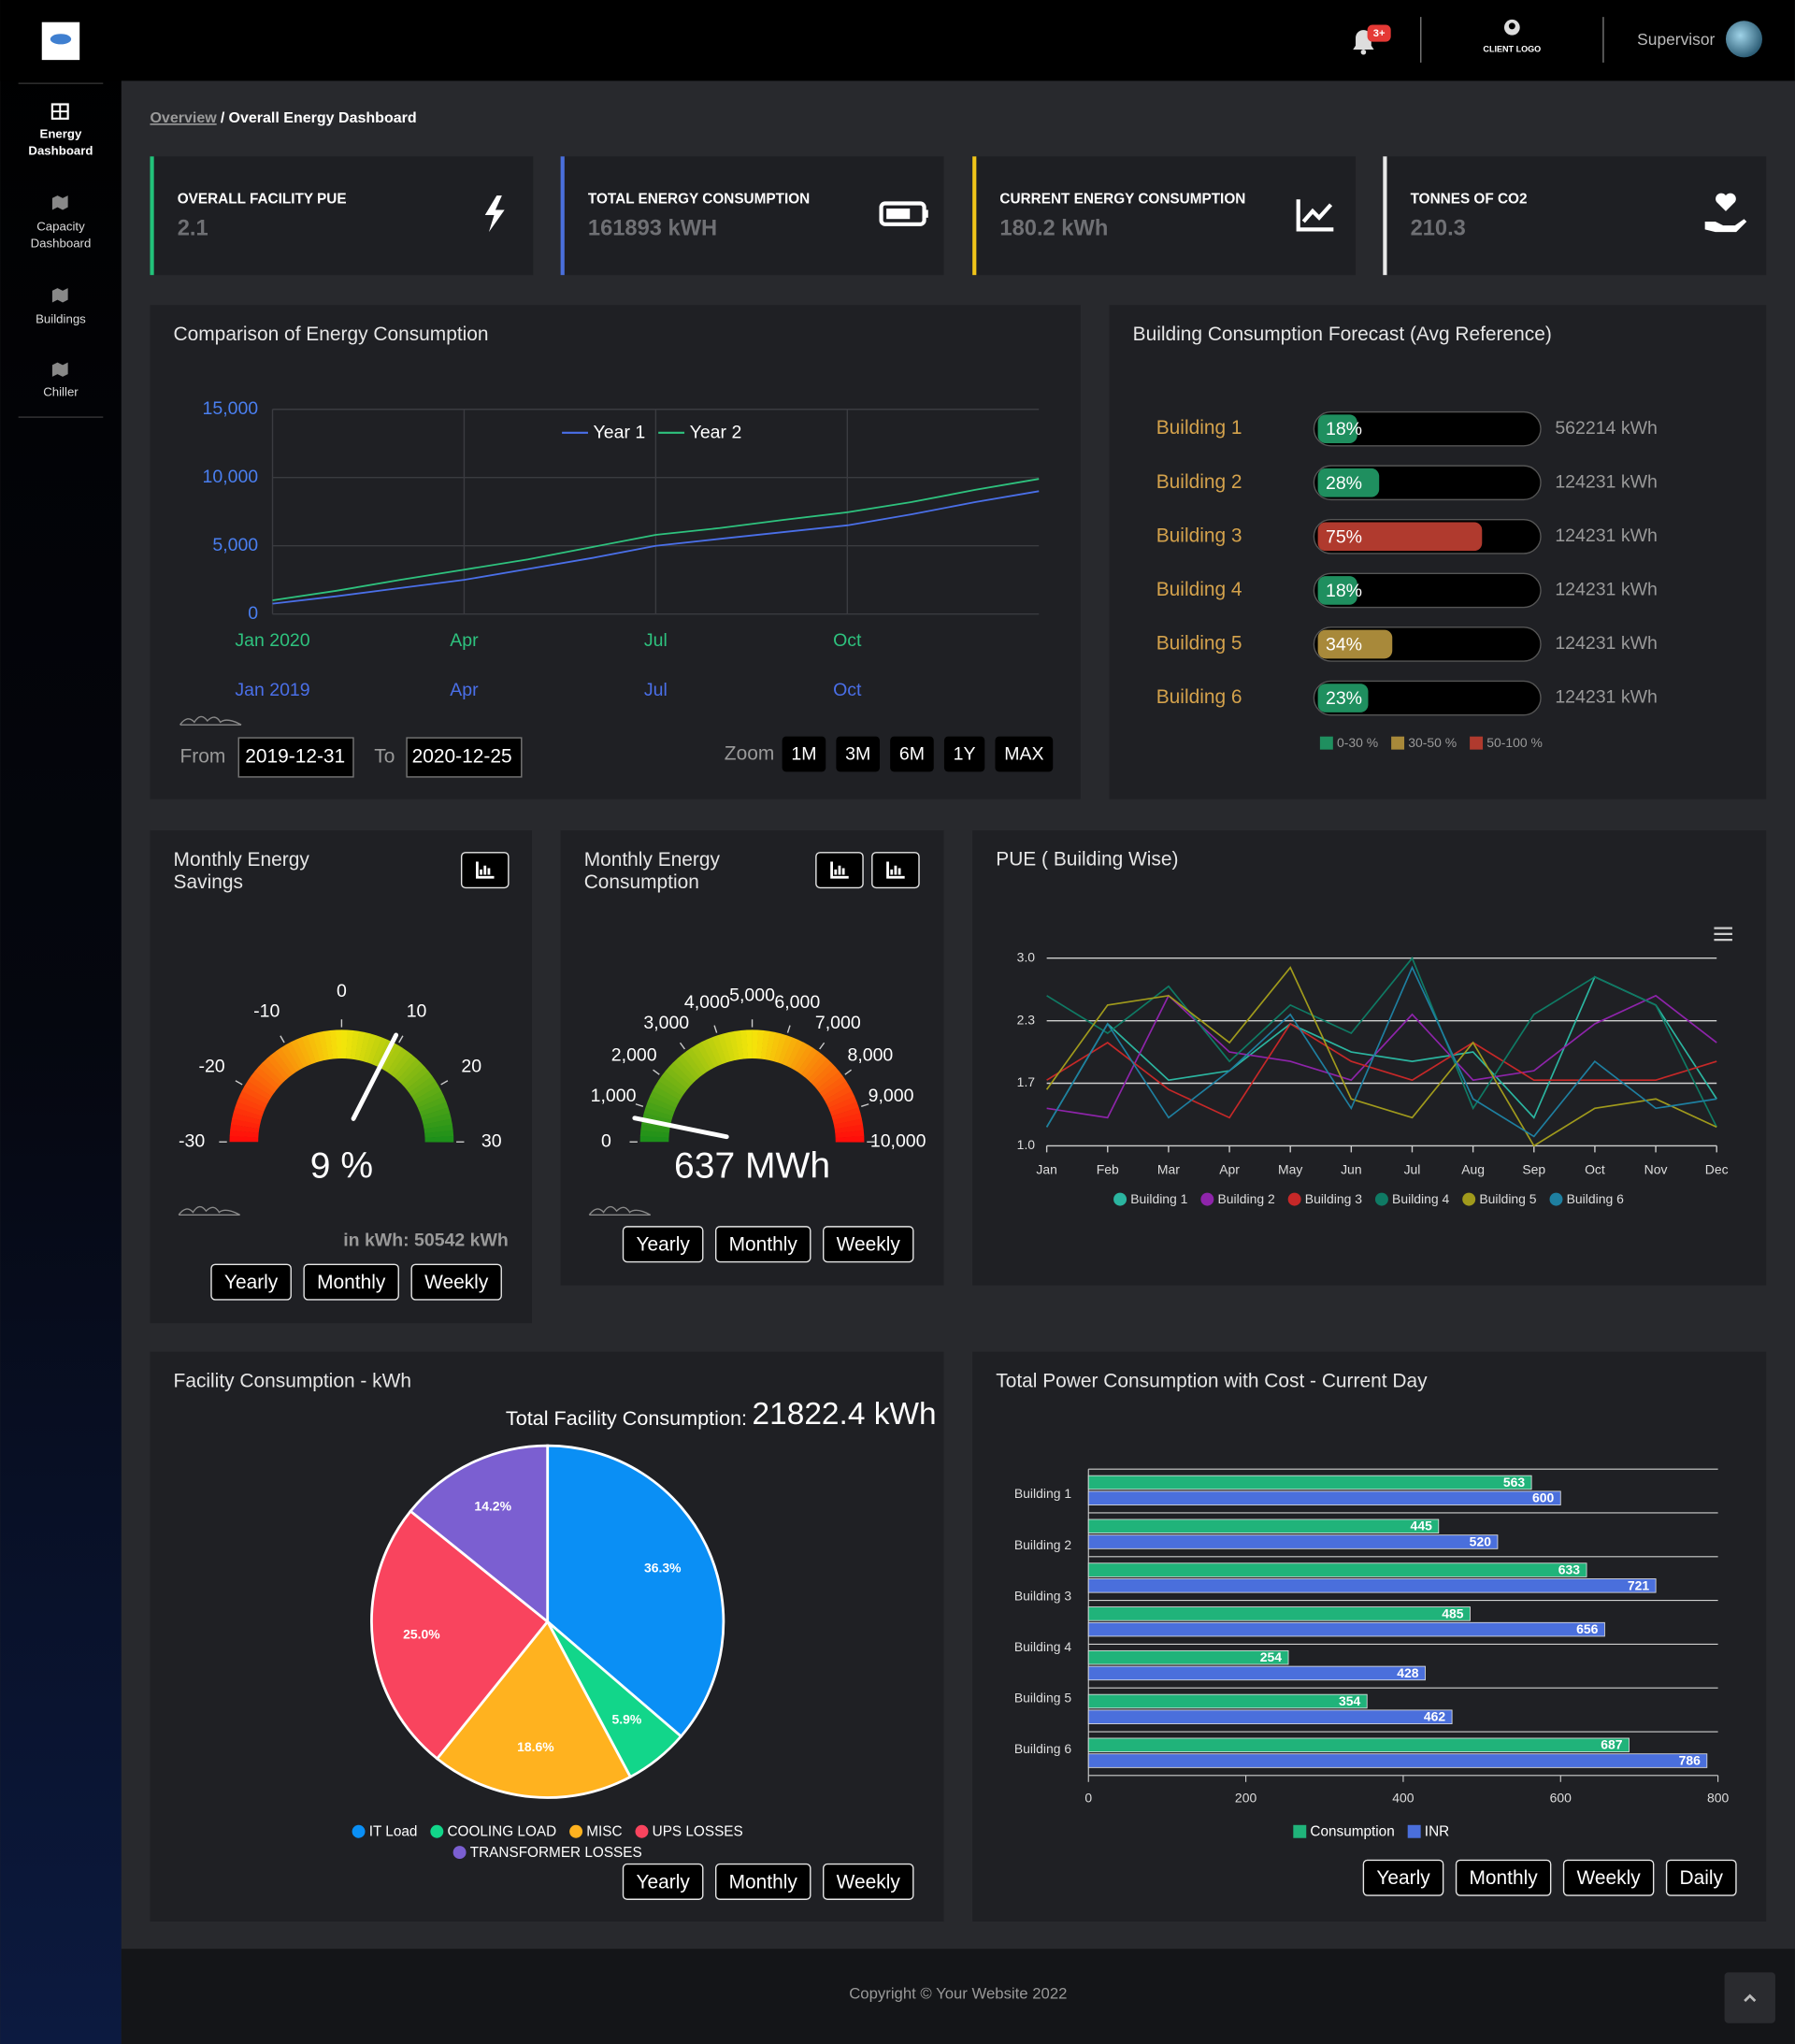 The width and height of the screenshot is (1795, 2044). I want to click on x2-tick-label: Oct, so click(847, 690).